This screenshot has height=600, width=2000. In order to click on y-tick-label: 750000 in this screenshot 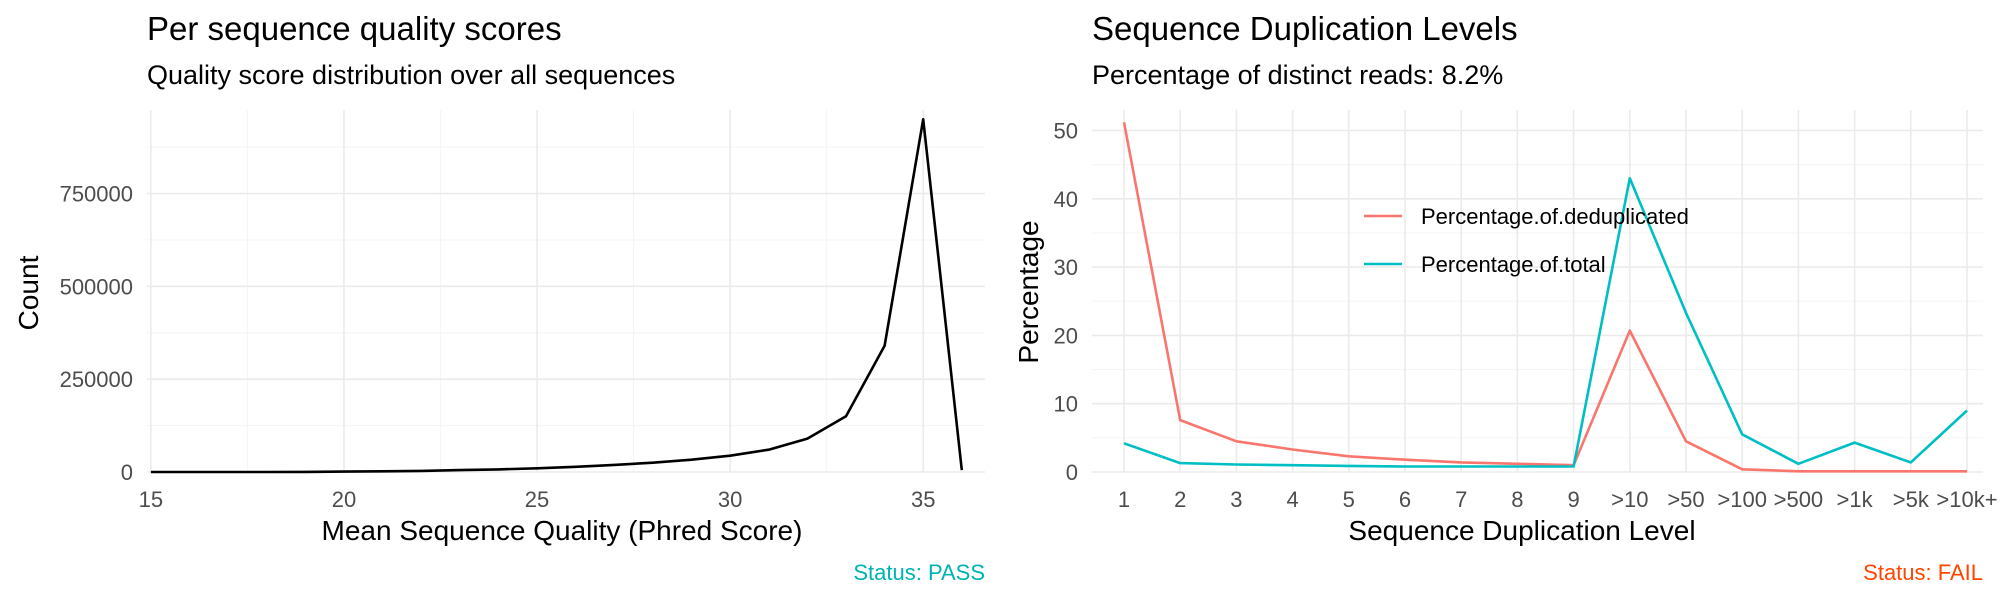, I will do `click(96, 194)`.